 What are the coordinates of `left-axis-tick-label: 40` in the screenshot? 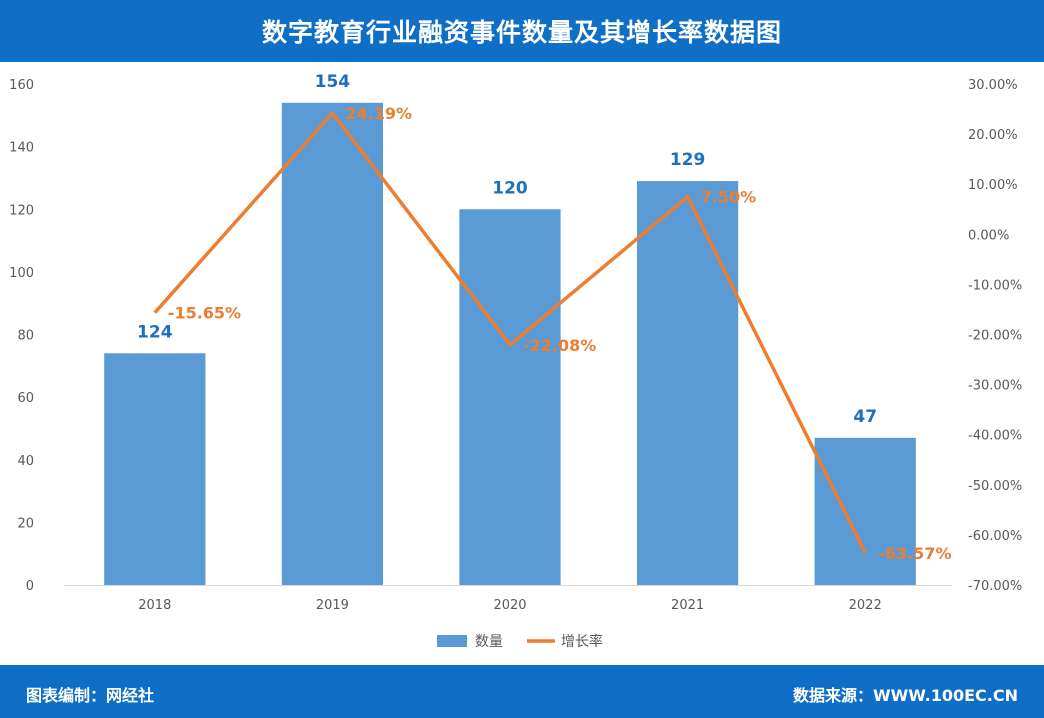 It's located at (25, 461).